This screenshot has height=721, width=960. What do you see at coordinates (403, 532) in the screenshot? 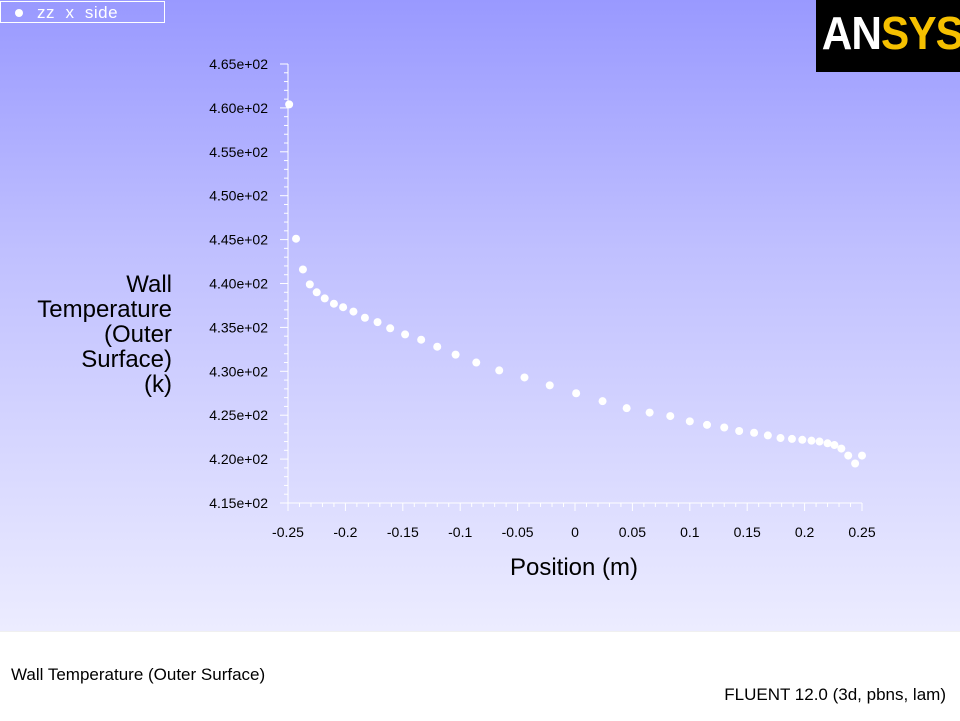
I see `x-tick-label: -0.15` at bounding box center [403, 532].